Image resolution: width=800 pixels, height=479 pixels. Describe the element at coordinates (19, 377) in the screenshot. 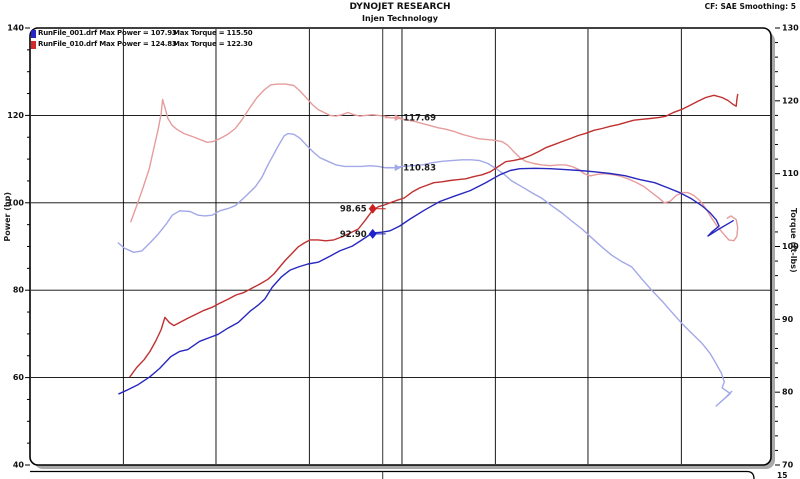

I see `power-tick-label: 60` at that location.